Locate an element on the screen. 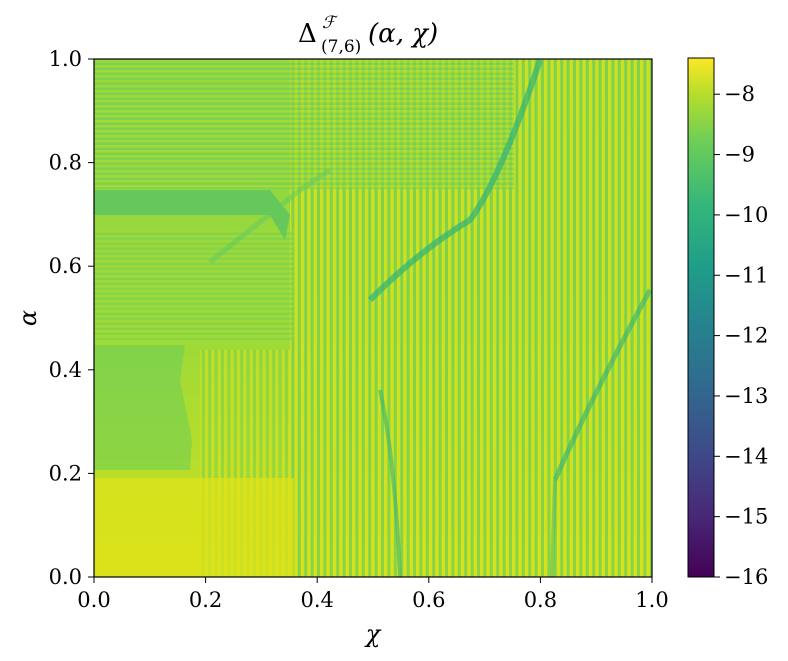 The width and height of the screenshot is (788, 661). colorbar-tick-label: −10 is located at coordinates (746, 215).